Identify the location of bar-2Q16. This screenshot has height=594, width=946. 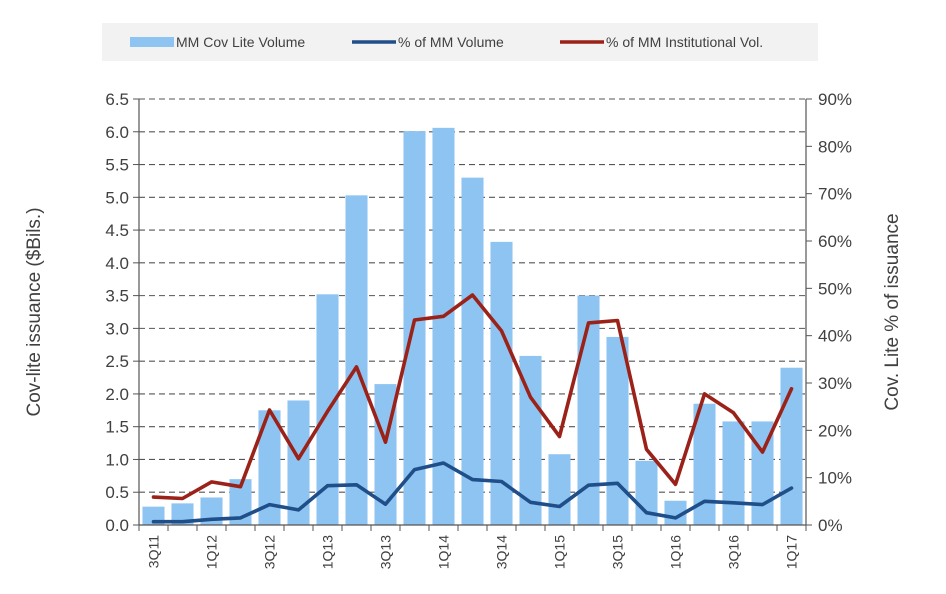
(704, 464).